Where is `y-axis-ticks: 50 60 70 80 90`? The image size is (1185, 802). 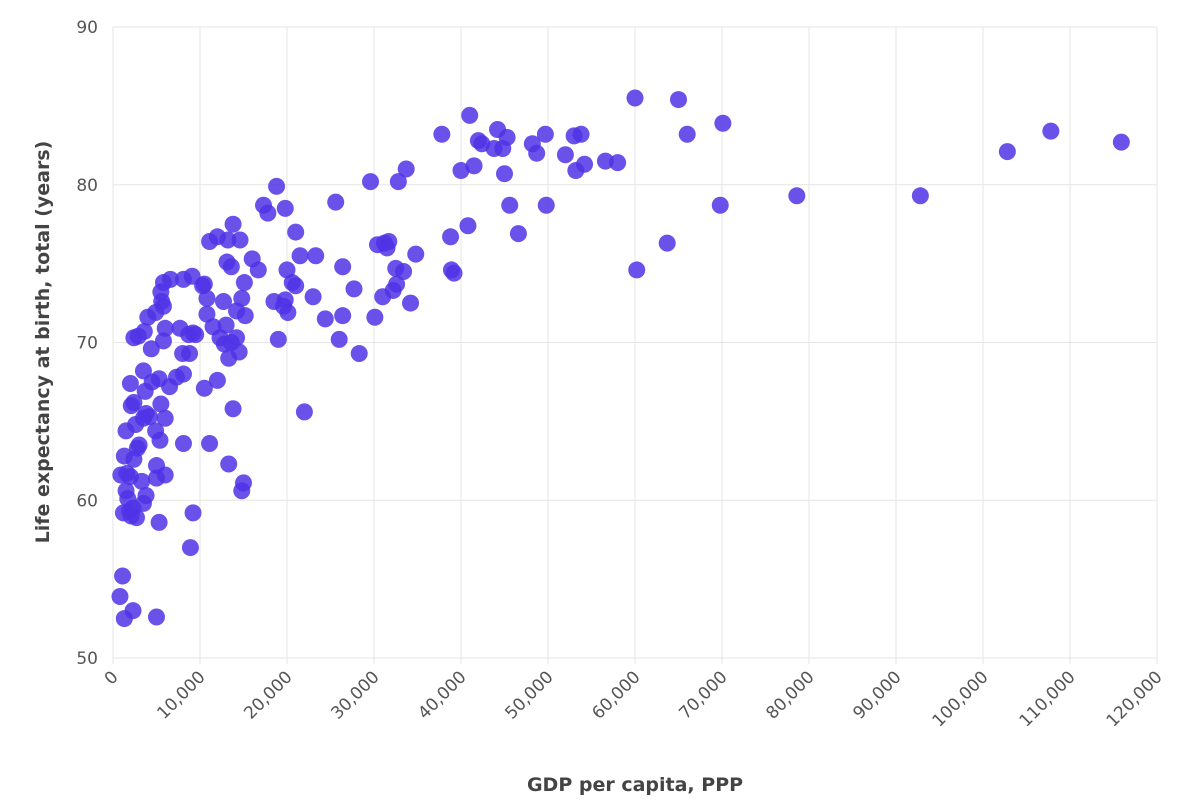
y-axis-ticks: 50 60 70 80 90 is located at coordinates (87, 343).